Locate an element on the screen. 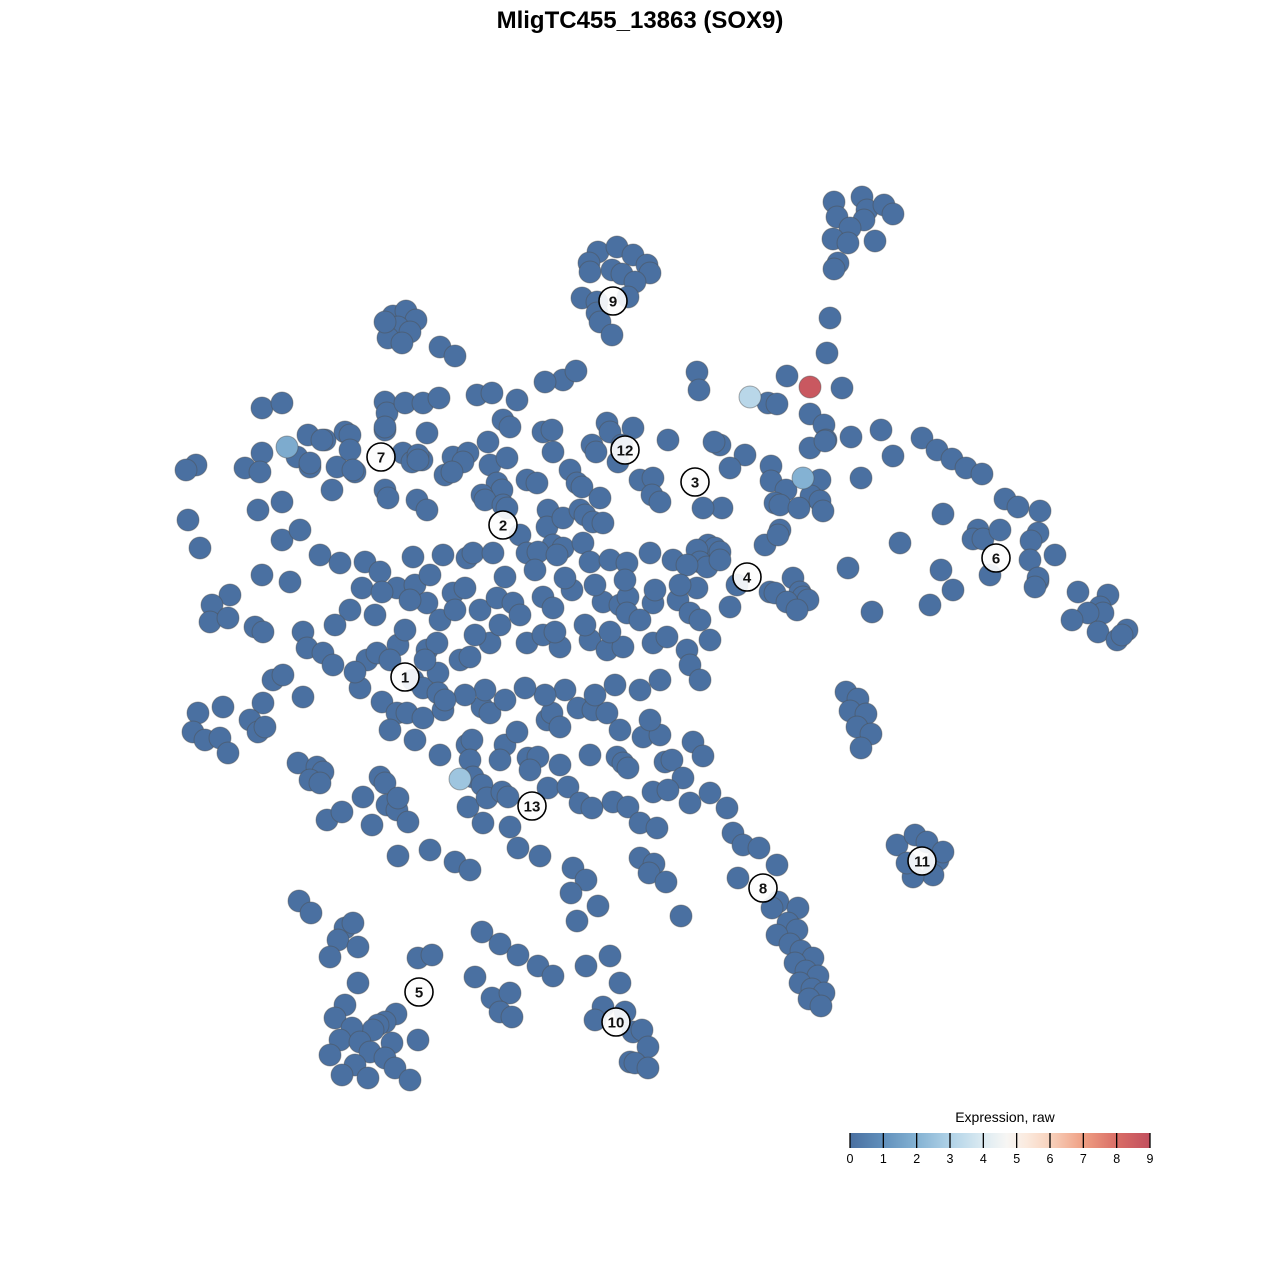 The image size is (1280, 1280). cluster-label-number: 10 is located at coordinates (616, 1023).